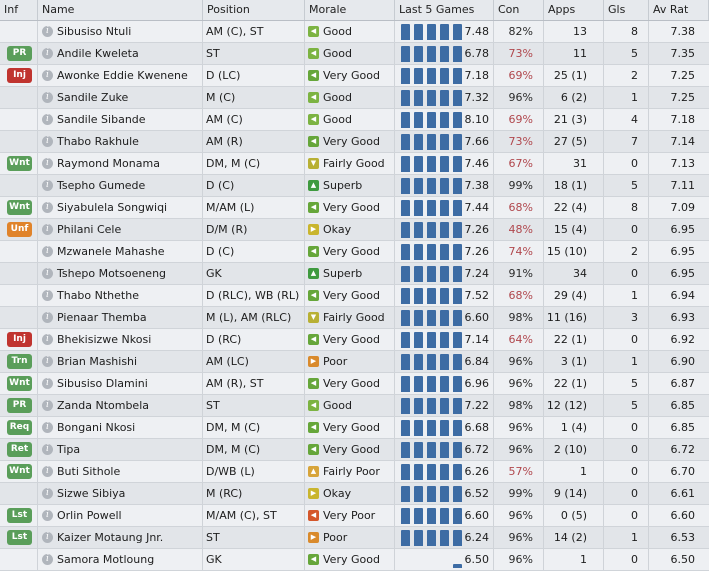  What do you see at coordinates (101, 119) in the screenshot?
I see `player-name: Sandile Sibande` at bounding box center [101, 119].